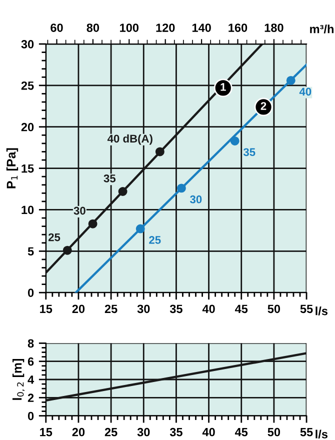  What do you see at coordinates (165, 28) in the screenshot?
I see `x2-tick-label: 120` at bounding box center [165, 28].